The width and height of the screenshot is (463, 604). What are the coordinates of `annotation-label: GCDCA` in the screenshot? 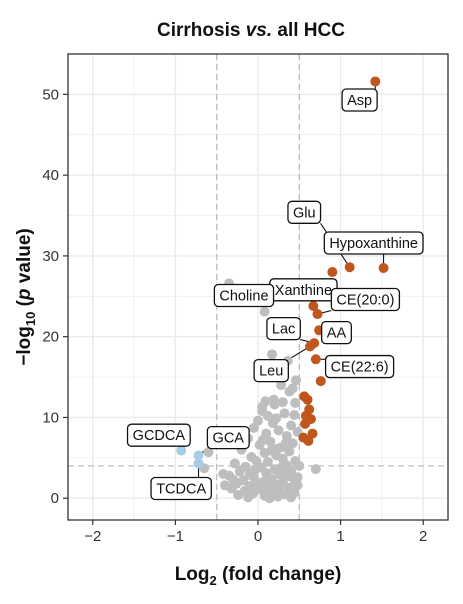 It's located at (158, 435).